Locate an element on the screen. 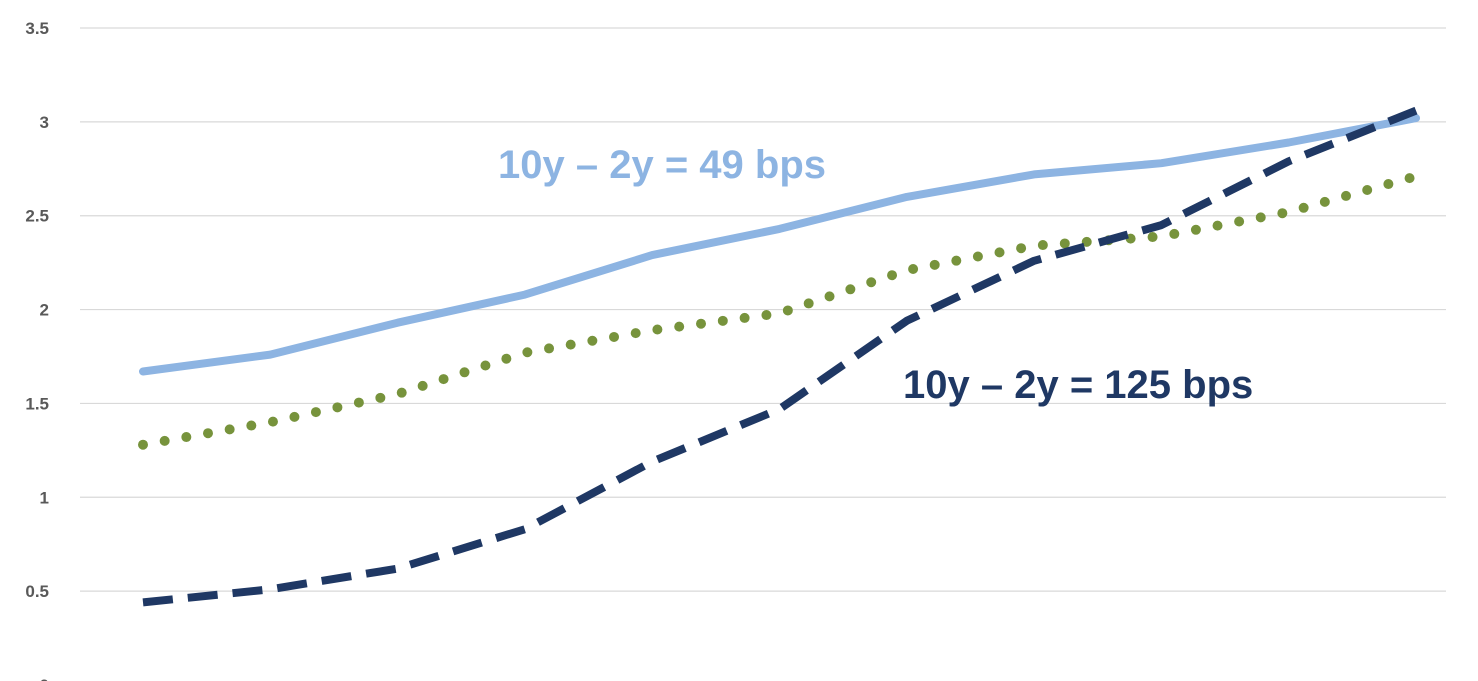  annotation-49bps: 10y – 2y = 49 bps is located at coordinates (662, 165).